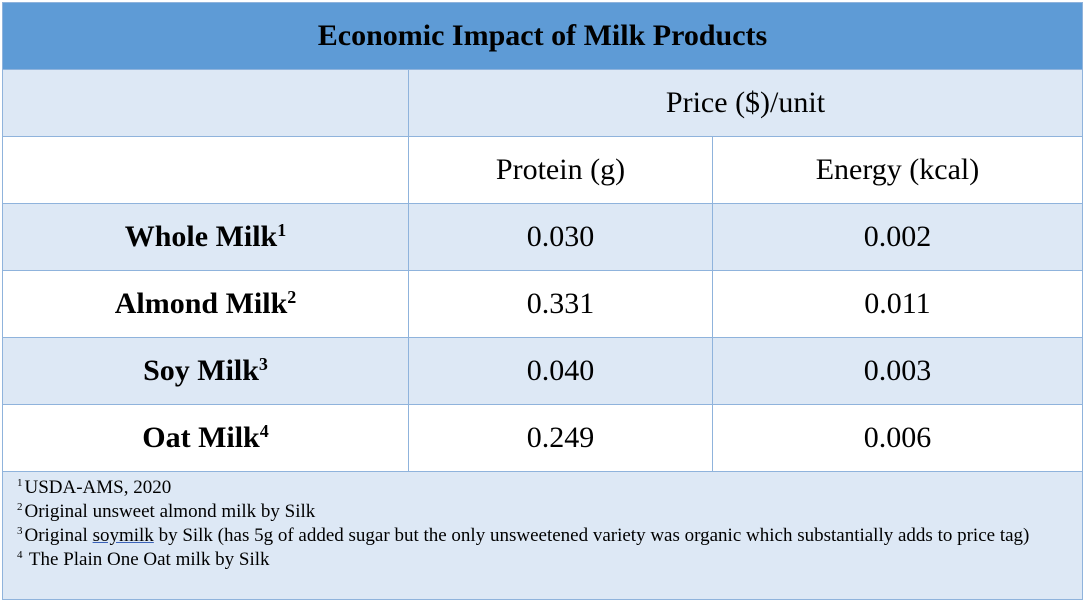 The width and height of the screenshot is (1084, 608). I want to click on whole-milk-protein: 0.030, so click(560, 237).